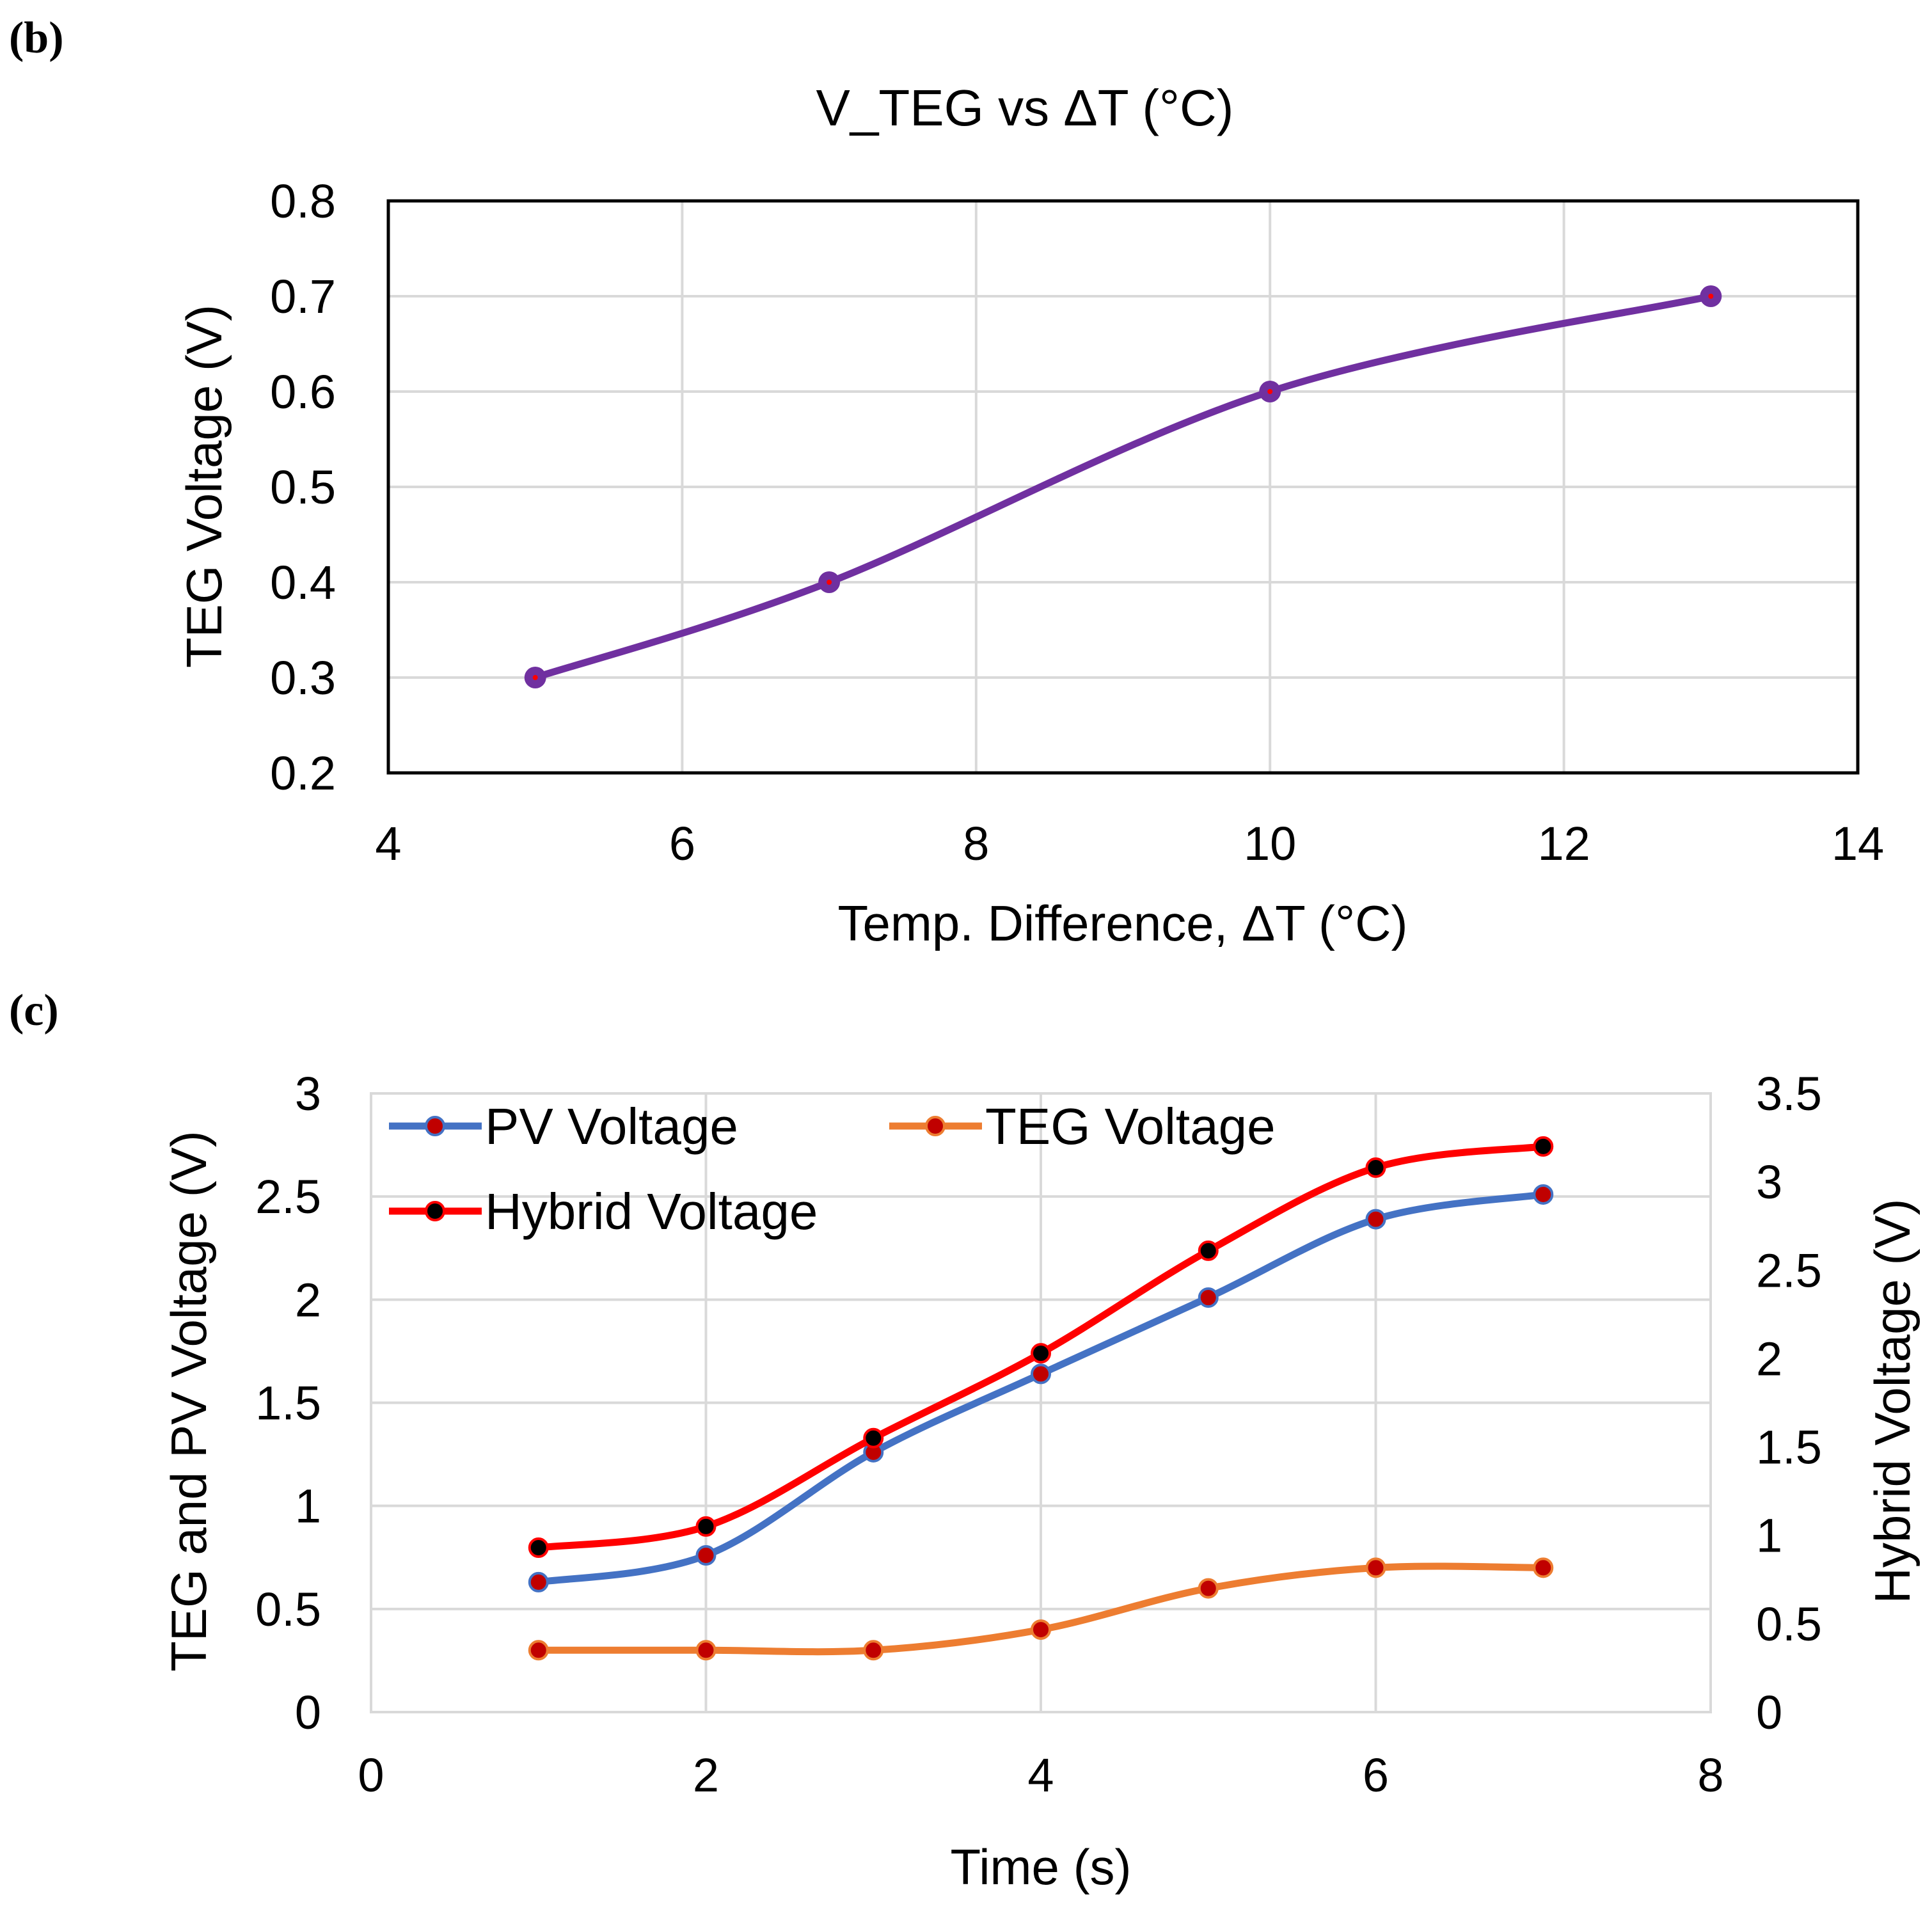  Describe the element at coordinates (651, 1211) in the screenshot. I see `hybrid-voltage-legend-label: Hybrid Voltage` at that location.